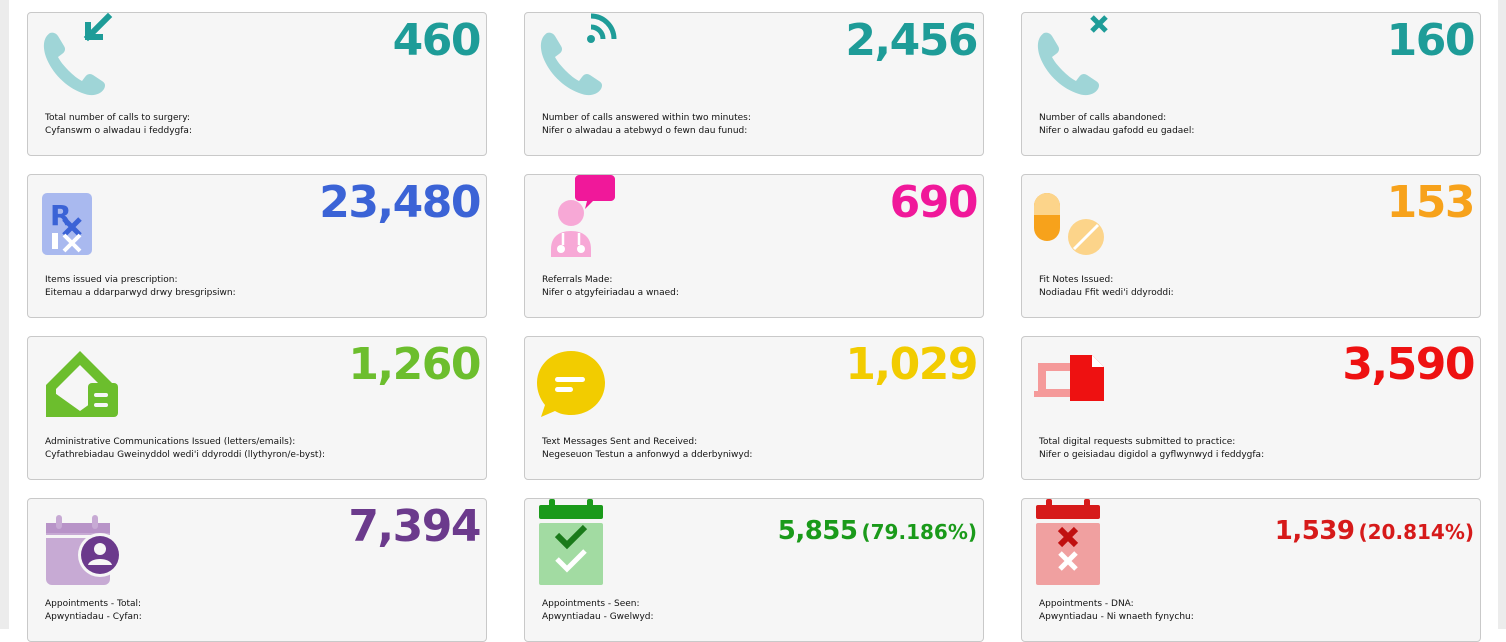 This screenshot has height=642, width=1506. I want to click on stat-value: 1,260, so click(414, 364).